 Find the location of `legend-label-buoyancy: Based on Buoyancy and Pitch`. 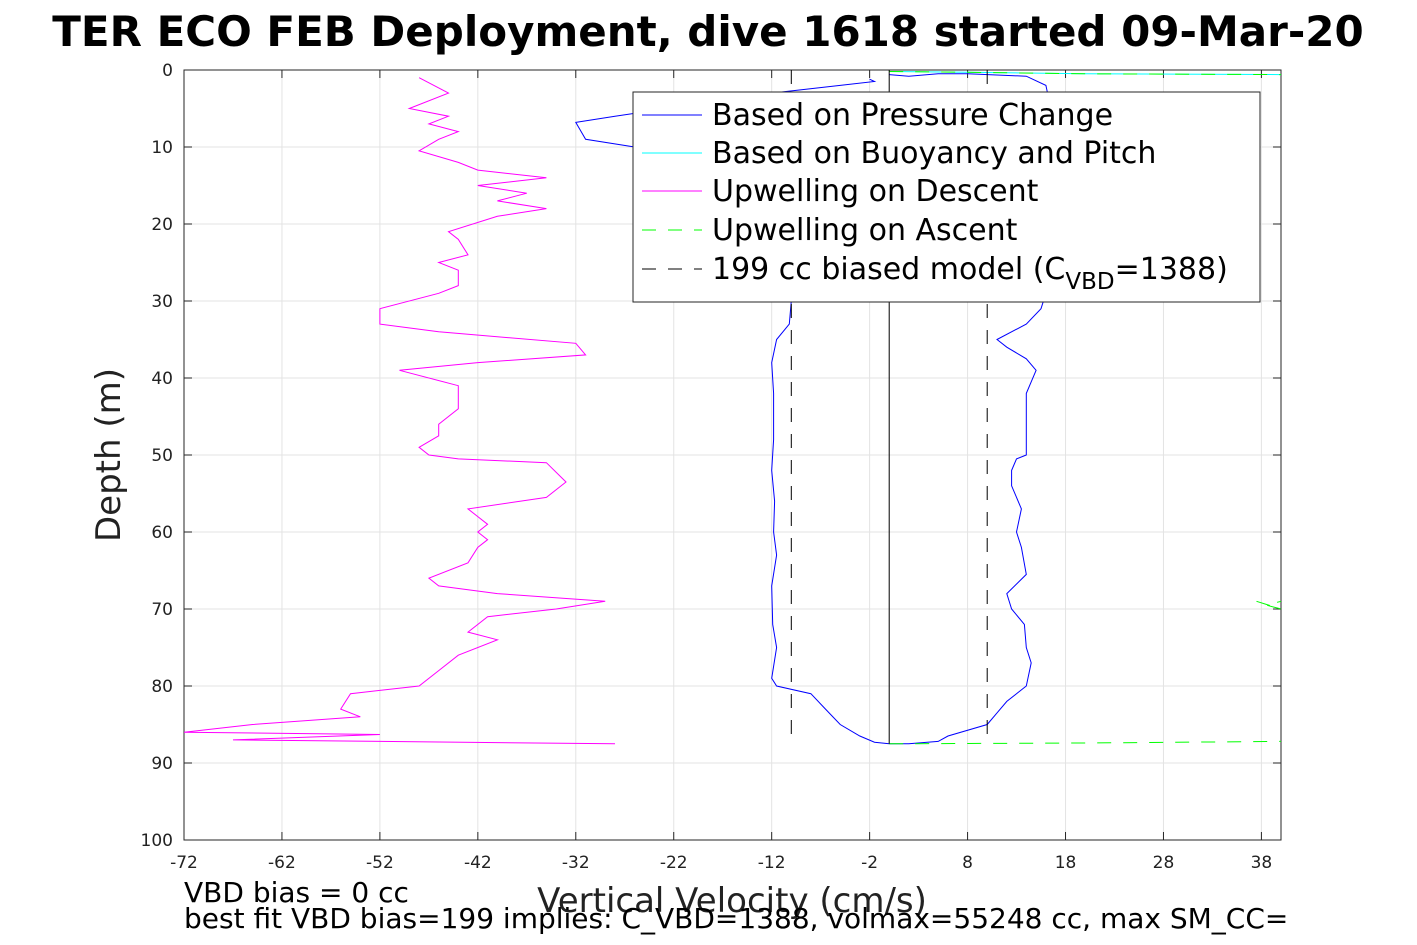

legend-label-buoyancy: Based on Buoyancy and Pitch is located at coordinates (934, 153).